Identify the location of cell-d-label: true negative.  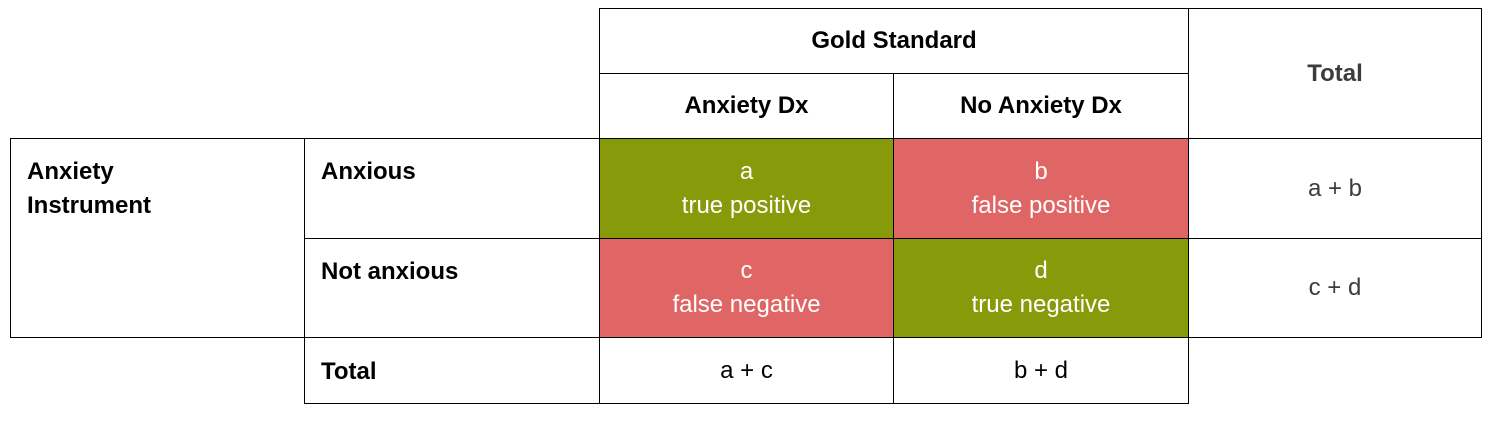
(1041, 304).